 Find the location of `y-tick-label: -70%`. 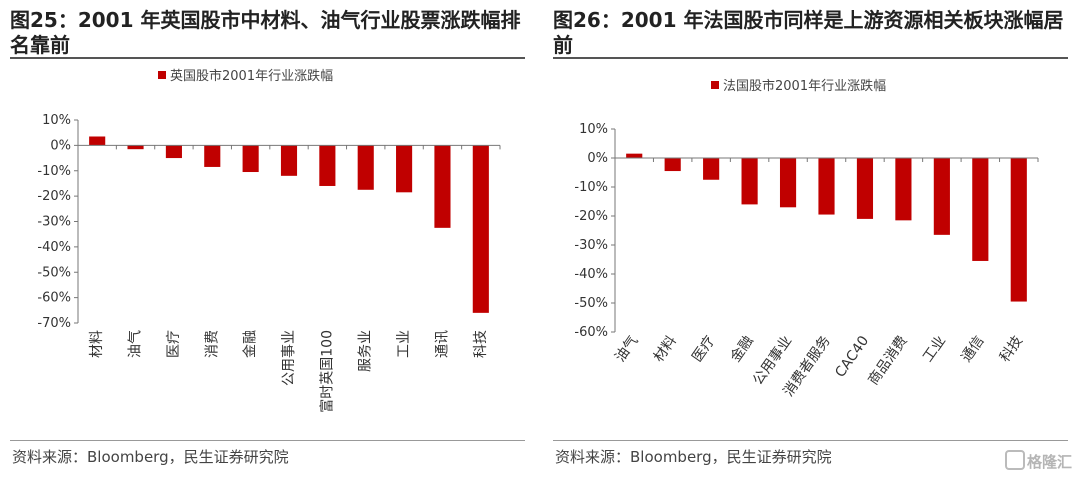

y-tick-label: -70% is located at coordinates (54, 323).